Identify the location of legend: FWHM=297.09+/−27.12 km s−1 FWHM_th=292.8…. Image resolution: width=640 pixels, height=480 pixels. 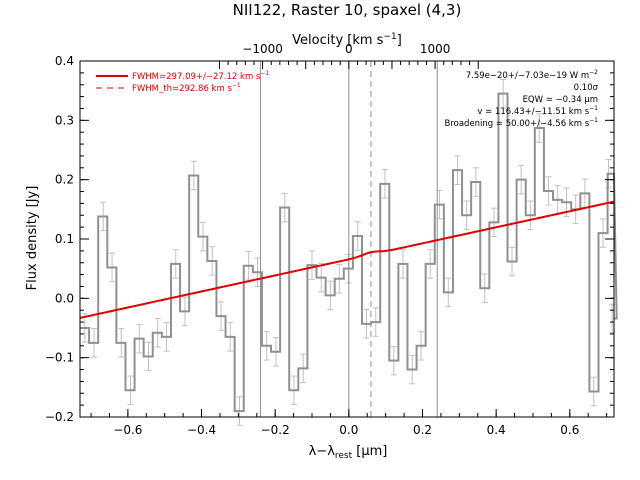
(182, 82).